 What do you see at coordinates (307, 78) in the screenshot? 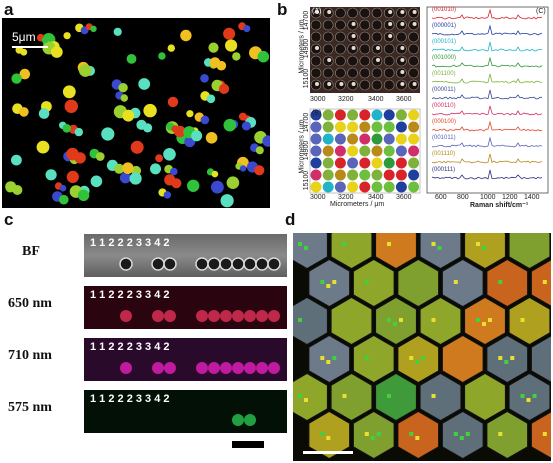
I see `y-tick-A-3: 15100` at bounding box center [307, 78].